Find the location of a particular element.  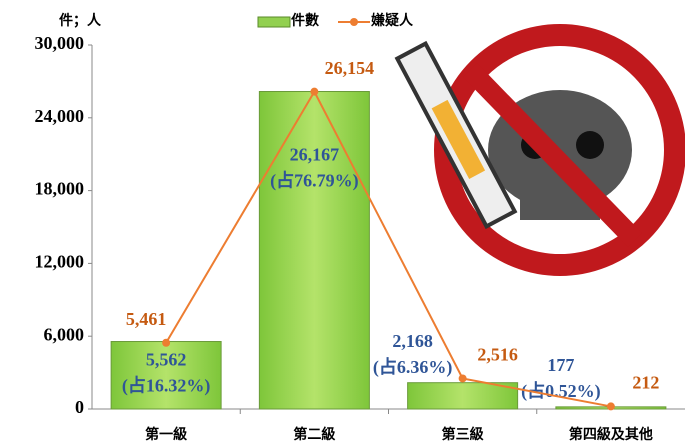

bar-value-label: 5,562 is located at coordinates (166, 360).